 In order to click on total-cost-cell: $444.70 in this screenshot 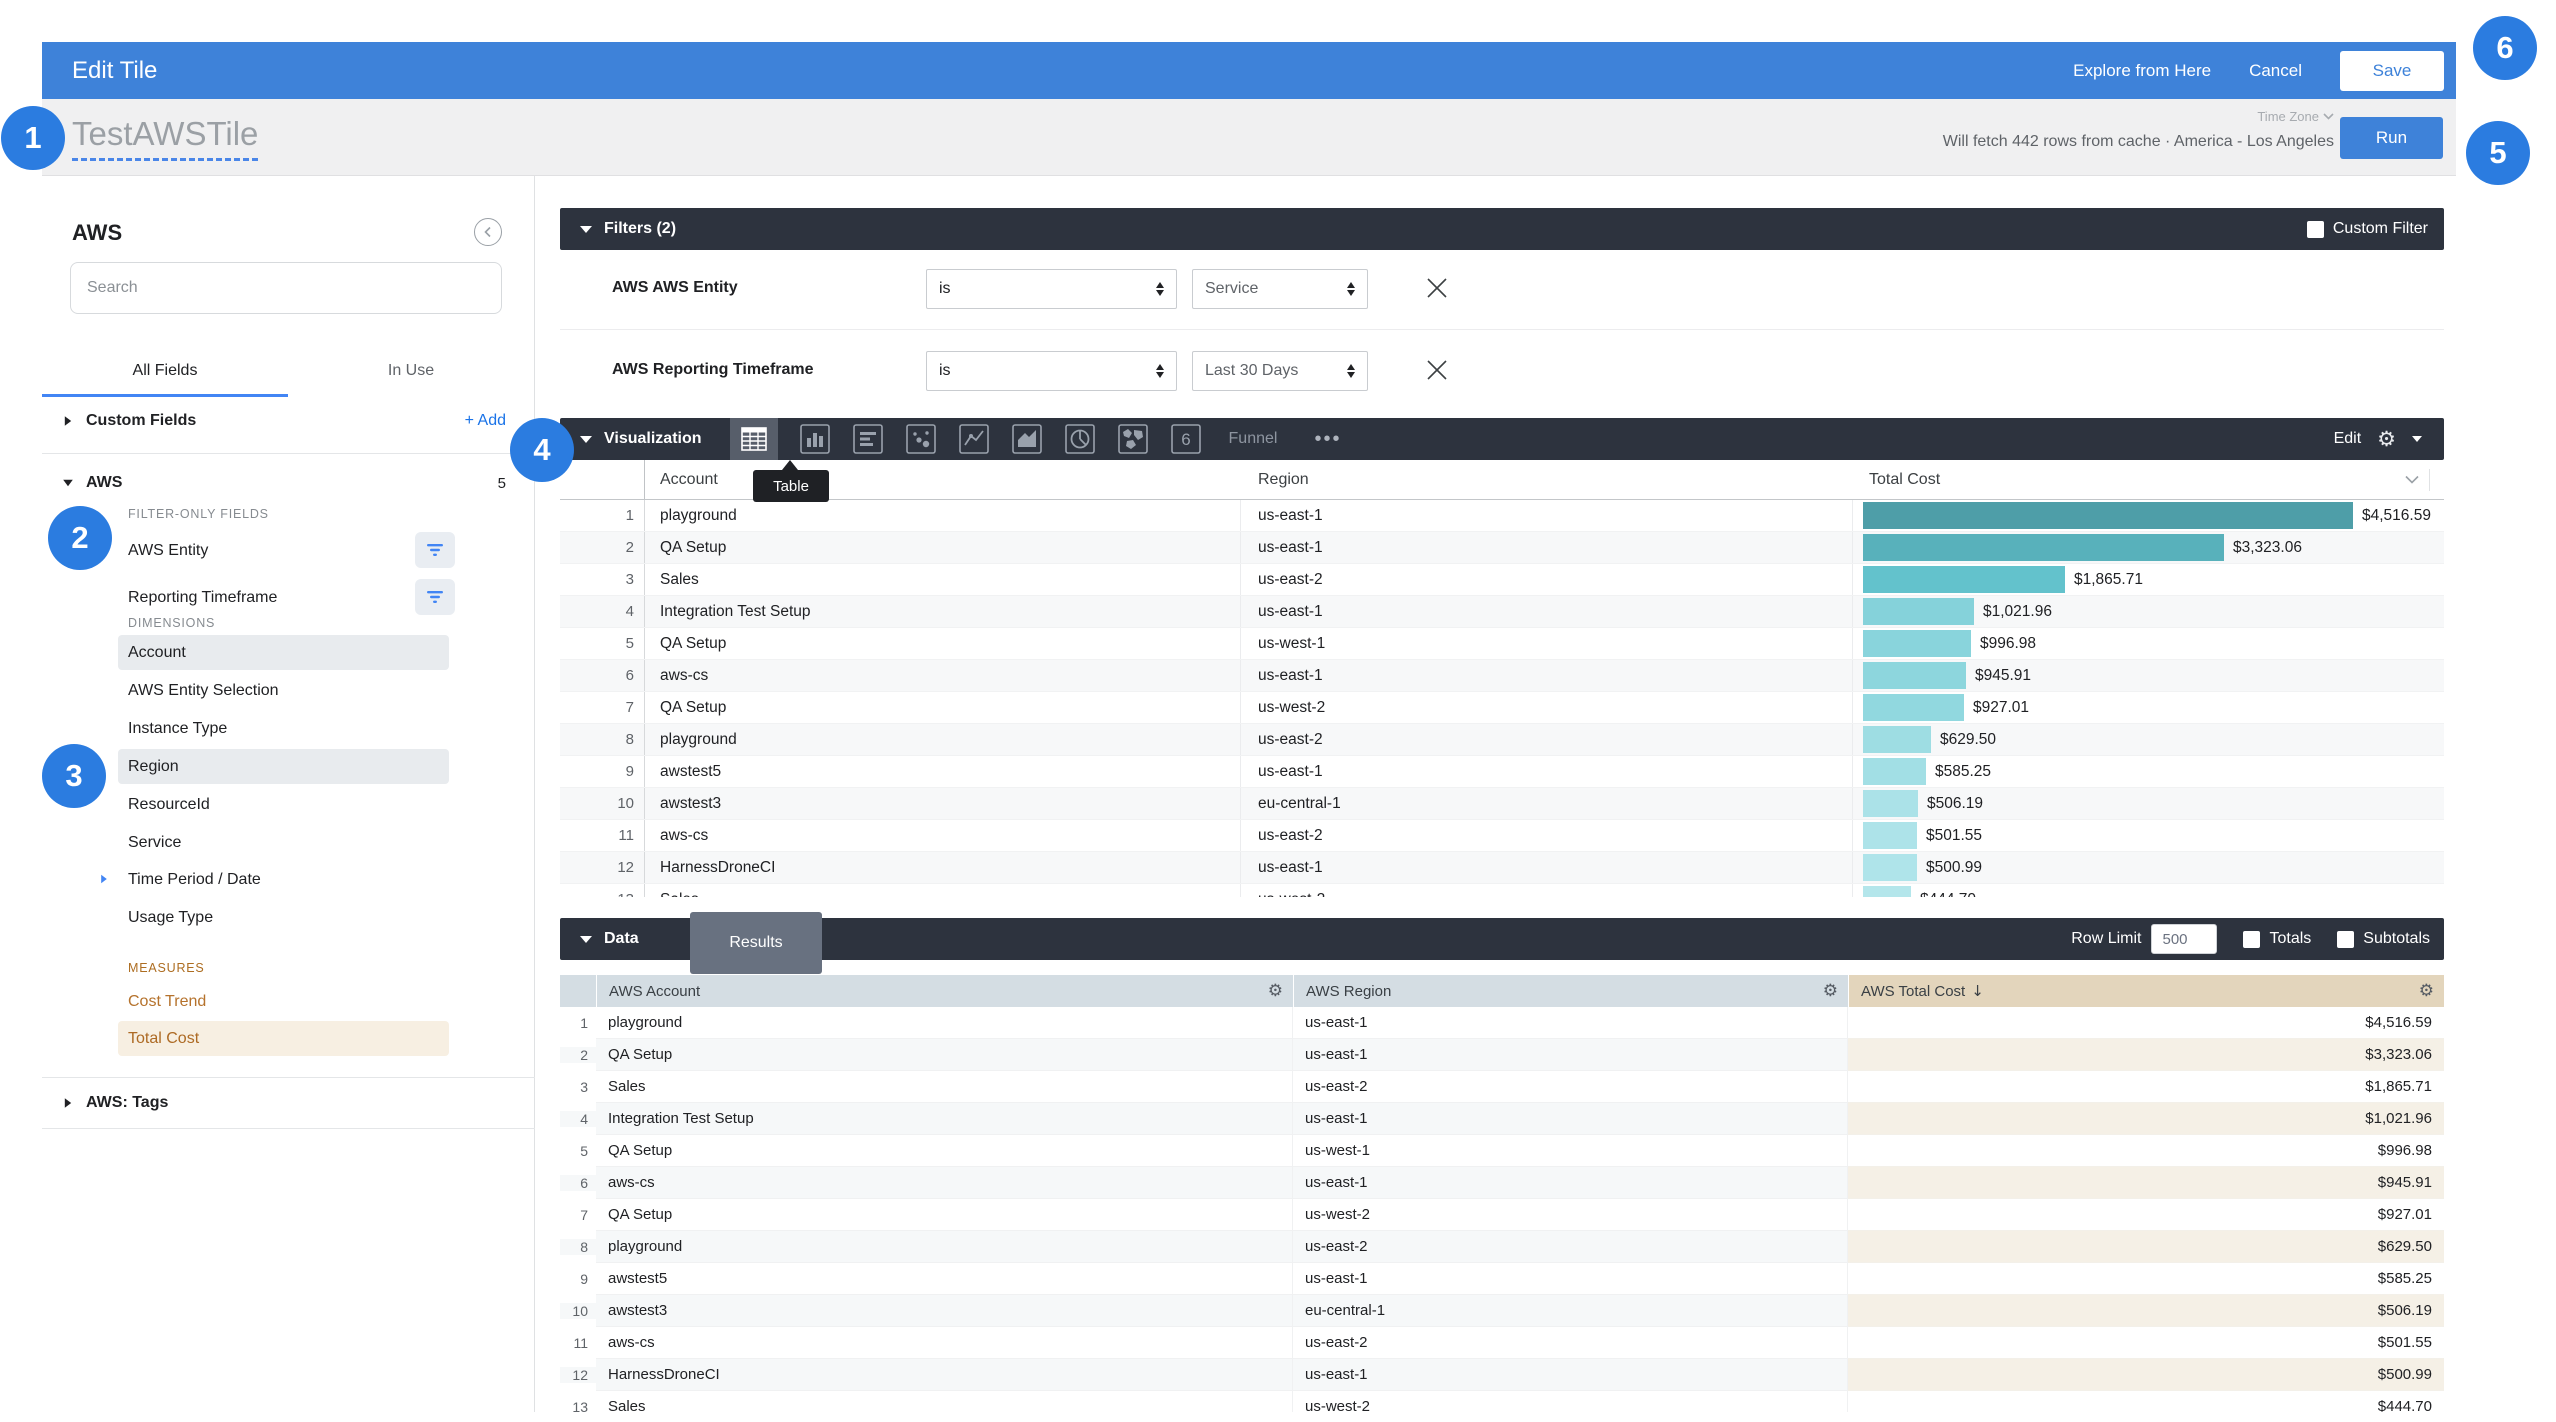, I will do `click(2146, 1401)`.